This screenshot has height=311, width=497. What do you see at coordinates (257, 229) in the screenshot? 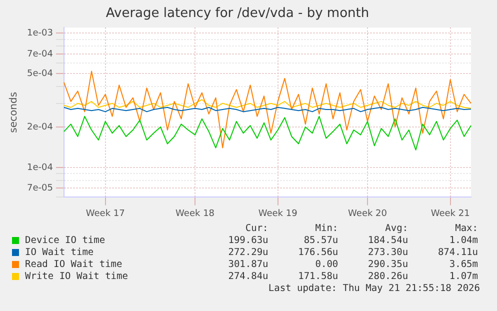
I see `text: Cur:` at bounding box center [257, 229].